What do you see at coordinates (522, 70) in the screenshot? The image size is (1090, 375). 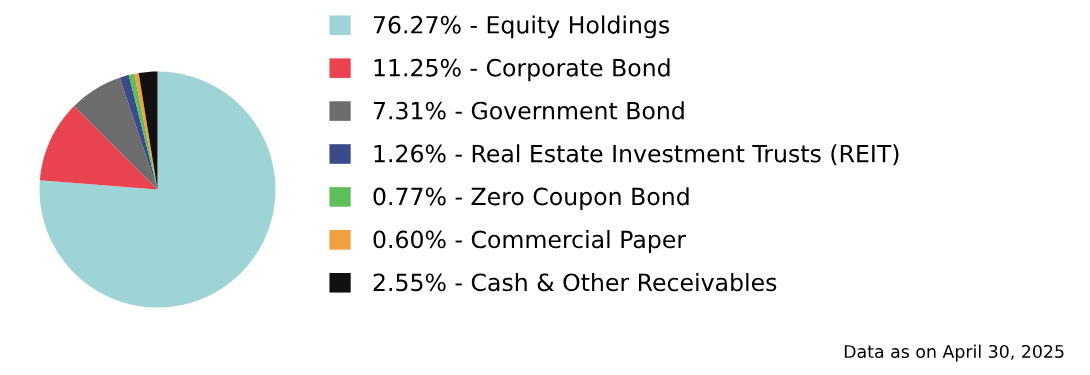 I see `legend-label: 11.25% - Corporate Bond` at bounding box center [522, 70].